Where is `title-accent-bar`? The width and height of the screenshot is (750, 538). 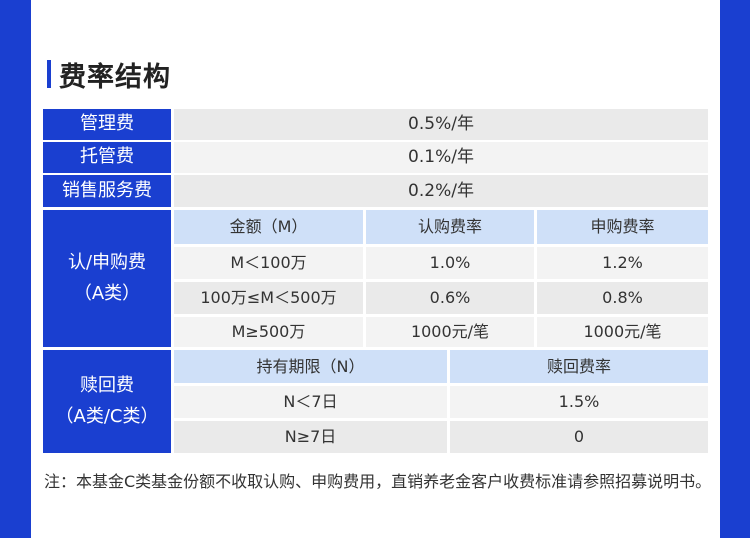 title-accent-bar is located at coordinates (49, 74).